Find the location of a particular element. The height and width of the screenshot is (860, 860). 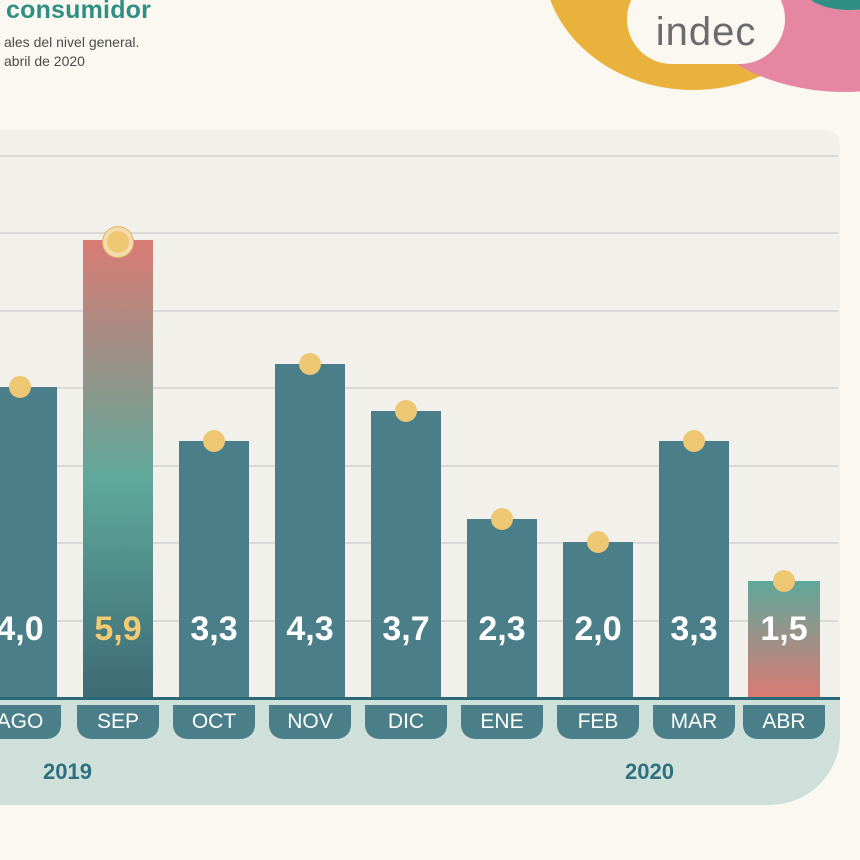

dot-ago is located at coordinates (20, 387).